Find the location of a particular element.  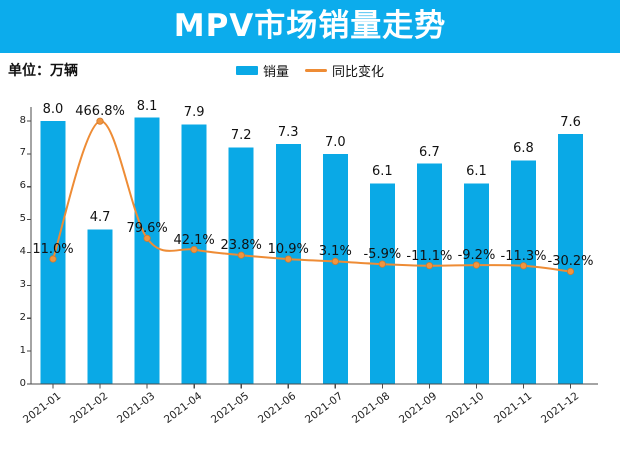

title-banner: MPV市场销量走势 is located at coordinates (310, 26).